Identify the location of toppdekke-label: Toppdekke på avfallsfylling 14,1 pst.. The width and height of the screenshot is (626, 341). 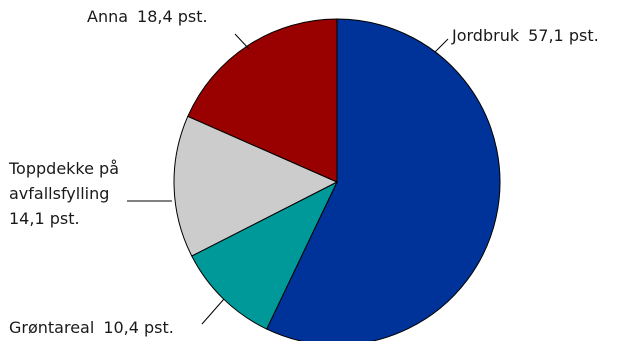
(66, 193).